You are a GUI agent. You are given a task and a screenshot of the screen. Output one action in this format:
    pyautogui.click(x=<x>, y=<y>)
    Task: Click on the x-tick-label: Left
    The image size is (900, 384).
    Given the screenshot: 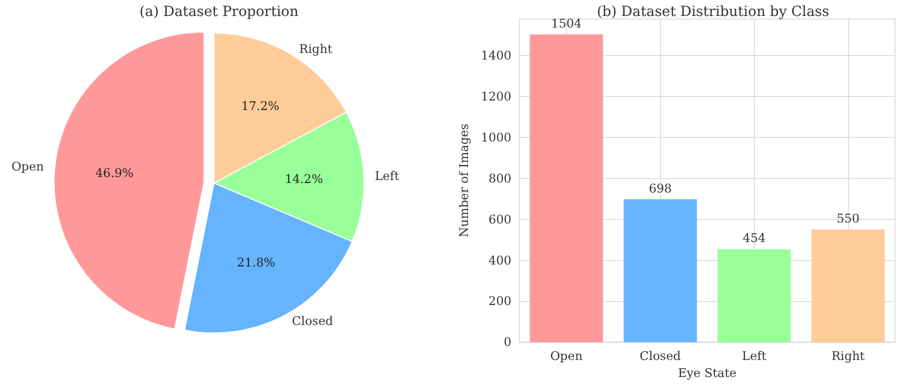 What is the action you would take?
    pyautogui.click(x=754, y=356)
    